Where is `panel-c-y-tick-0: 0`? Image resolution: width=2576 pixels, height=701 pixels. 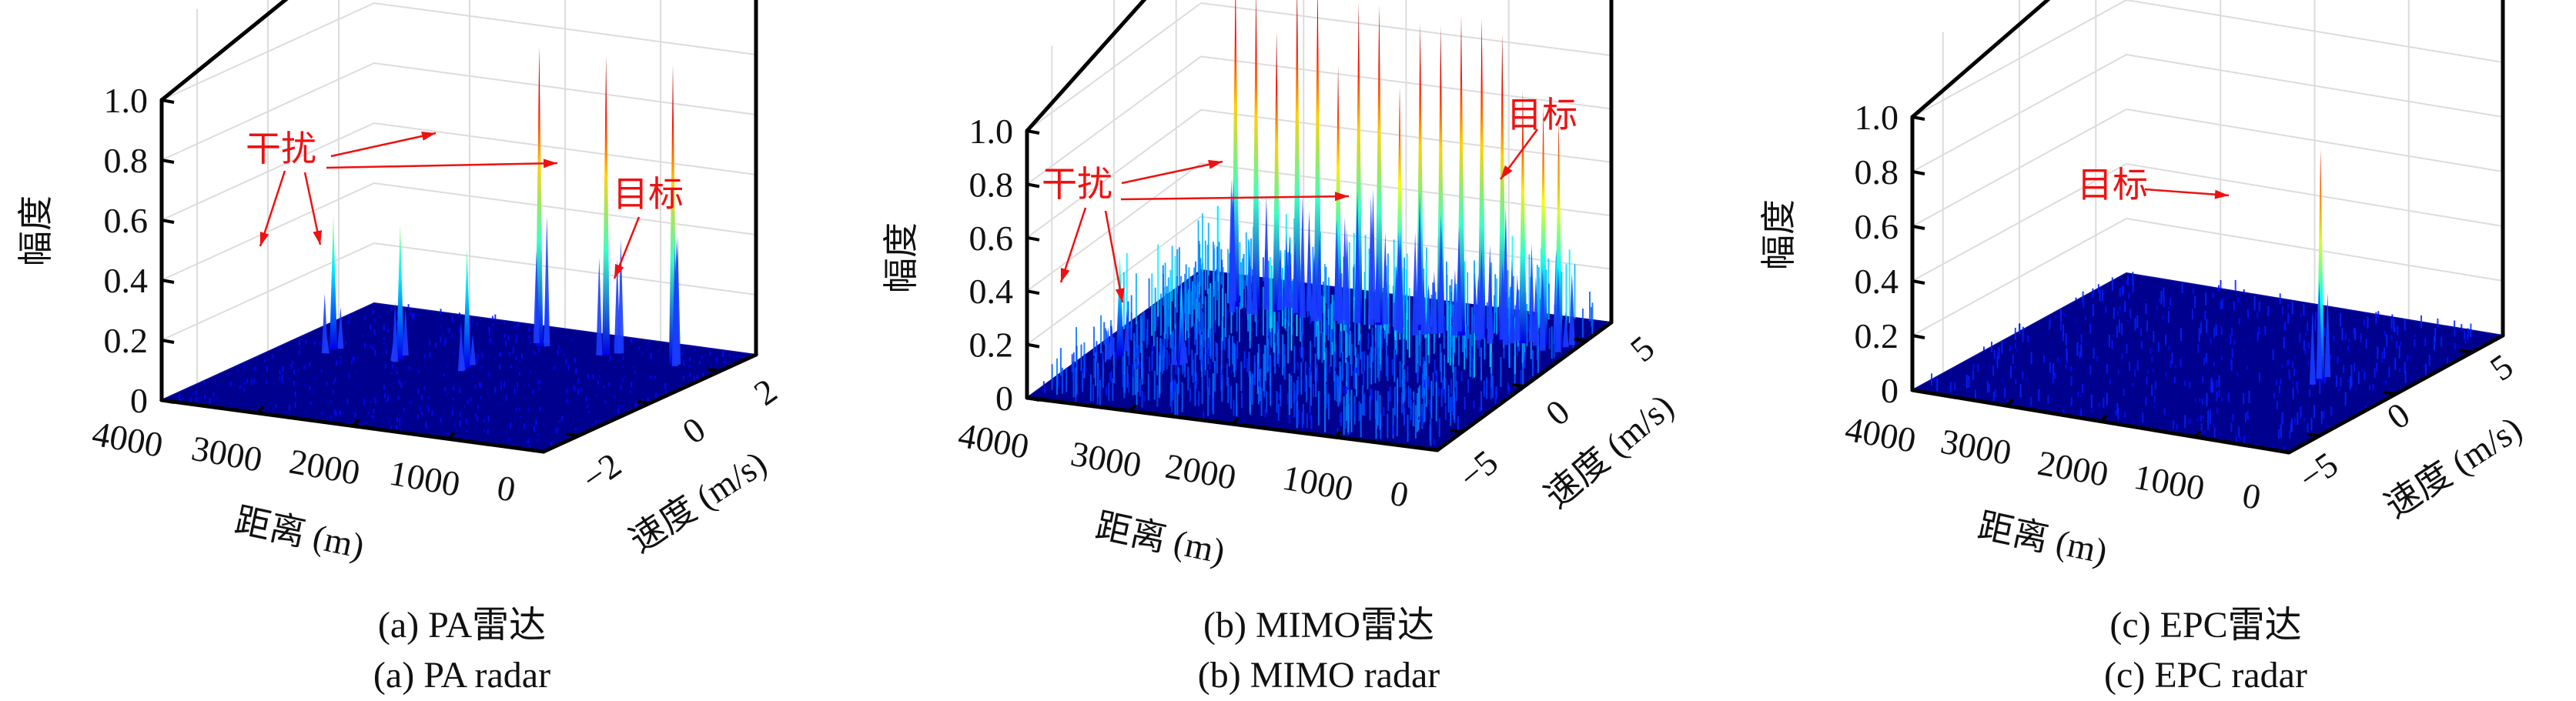
panel-c-y-tick-0: 0 is located at coordinates (2399, 416).